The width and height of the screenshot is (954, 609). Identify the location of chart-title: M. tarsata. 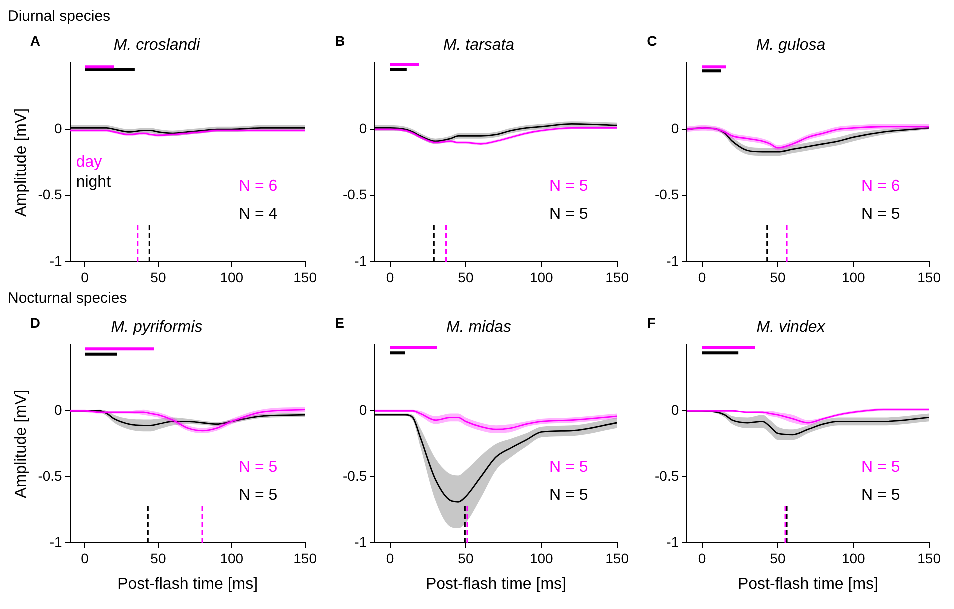
(479, 45).